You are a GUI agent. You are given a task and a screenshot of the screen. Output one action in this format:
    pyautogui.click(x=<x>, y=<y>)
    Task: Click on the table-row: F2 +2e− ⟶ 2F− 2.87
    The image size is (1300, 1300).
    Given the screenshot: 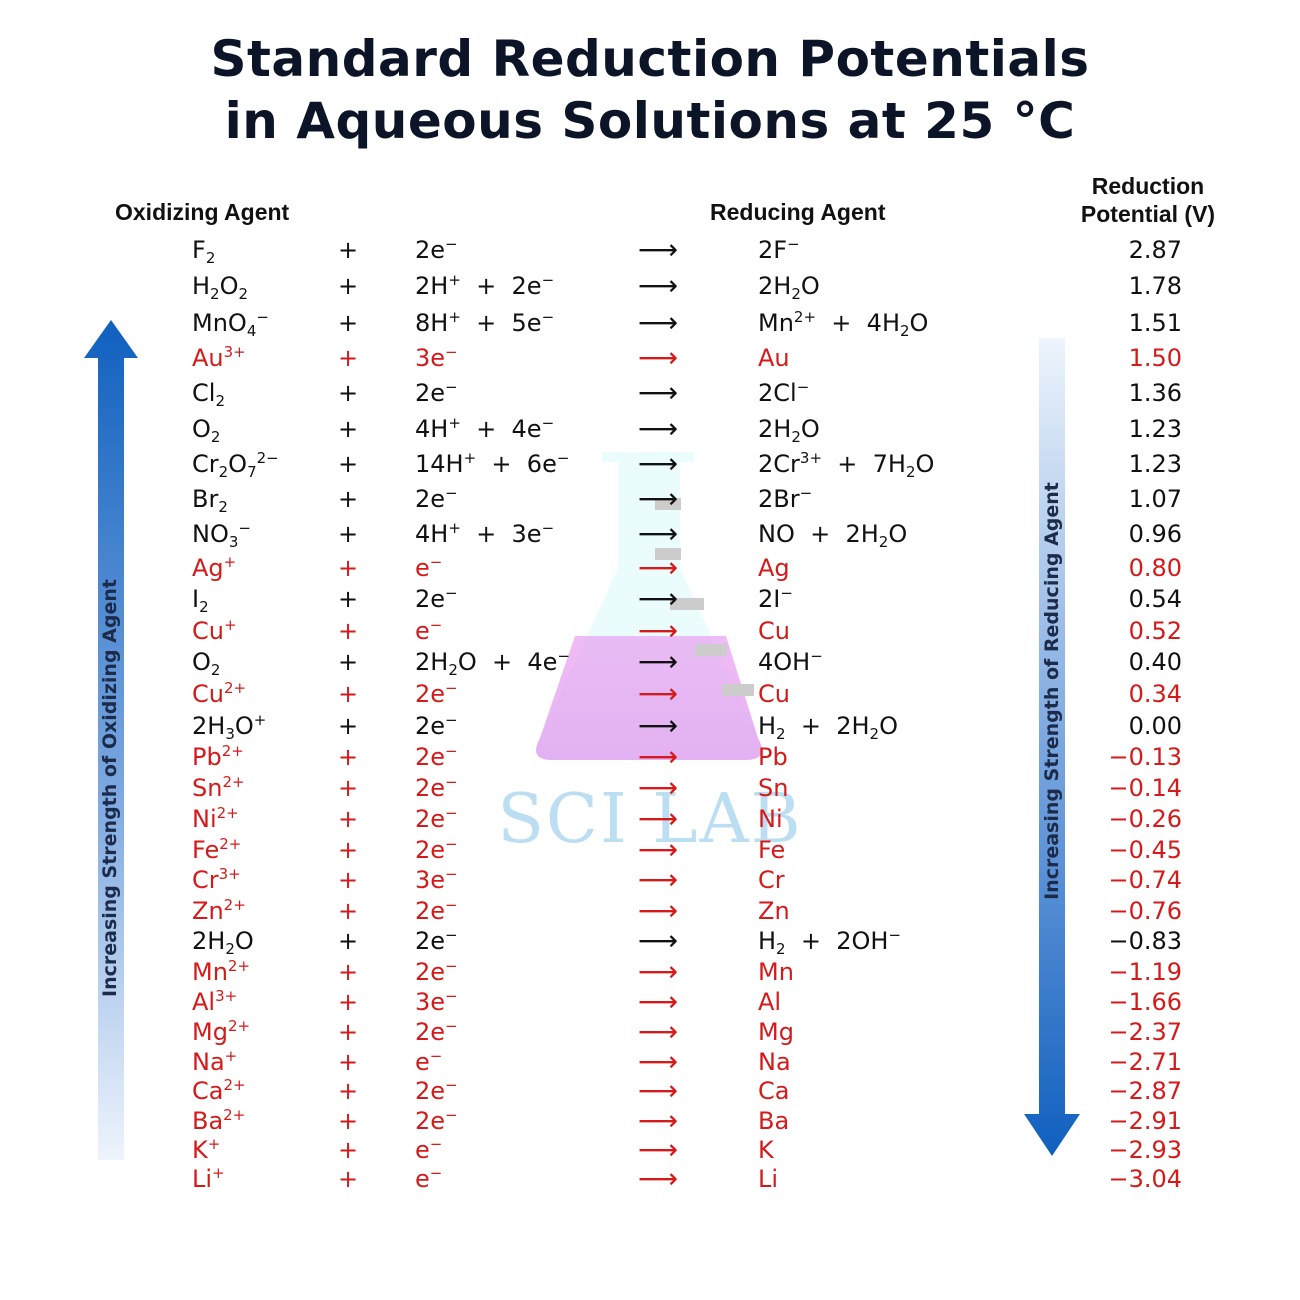 What is the action you would take?
    pyautogui.click(x=650, y=250)
    